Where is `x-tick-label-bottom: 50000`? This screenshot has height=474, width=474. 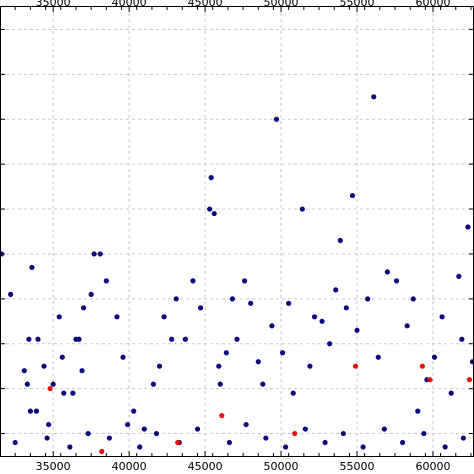 x-tick-label-bottom: 50000 is located at coordinates (281, 466).